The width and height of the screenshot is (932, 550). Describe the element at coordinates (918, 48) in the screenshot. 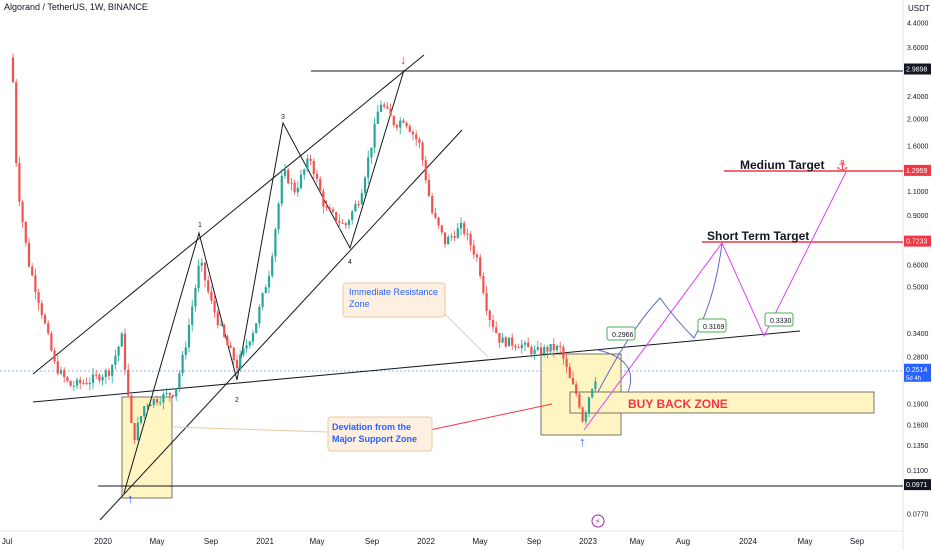

I see `y-tick-label: 3.6000` at that location.